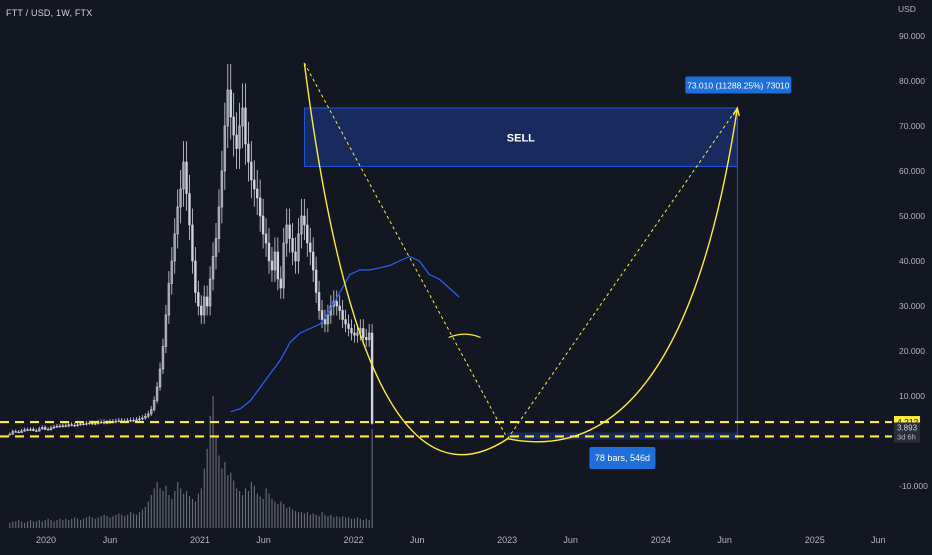 The height and width of the screenshot is (555, 932). I want to click on projection-dotted-up, so click(622, 273).